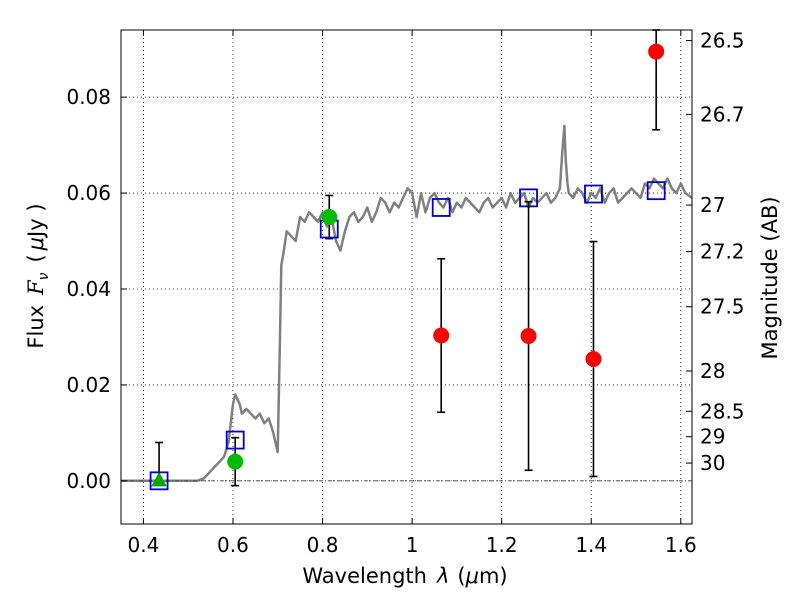  What do you see at coordinates (712, 371) in the screenshot?
I see `y2-tick-label: 28` at bounding box center [712, 371].